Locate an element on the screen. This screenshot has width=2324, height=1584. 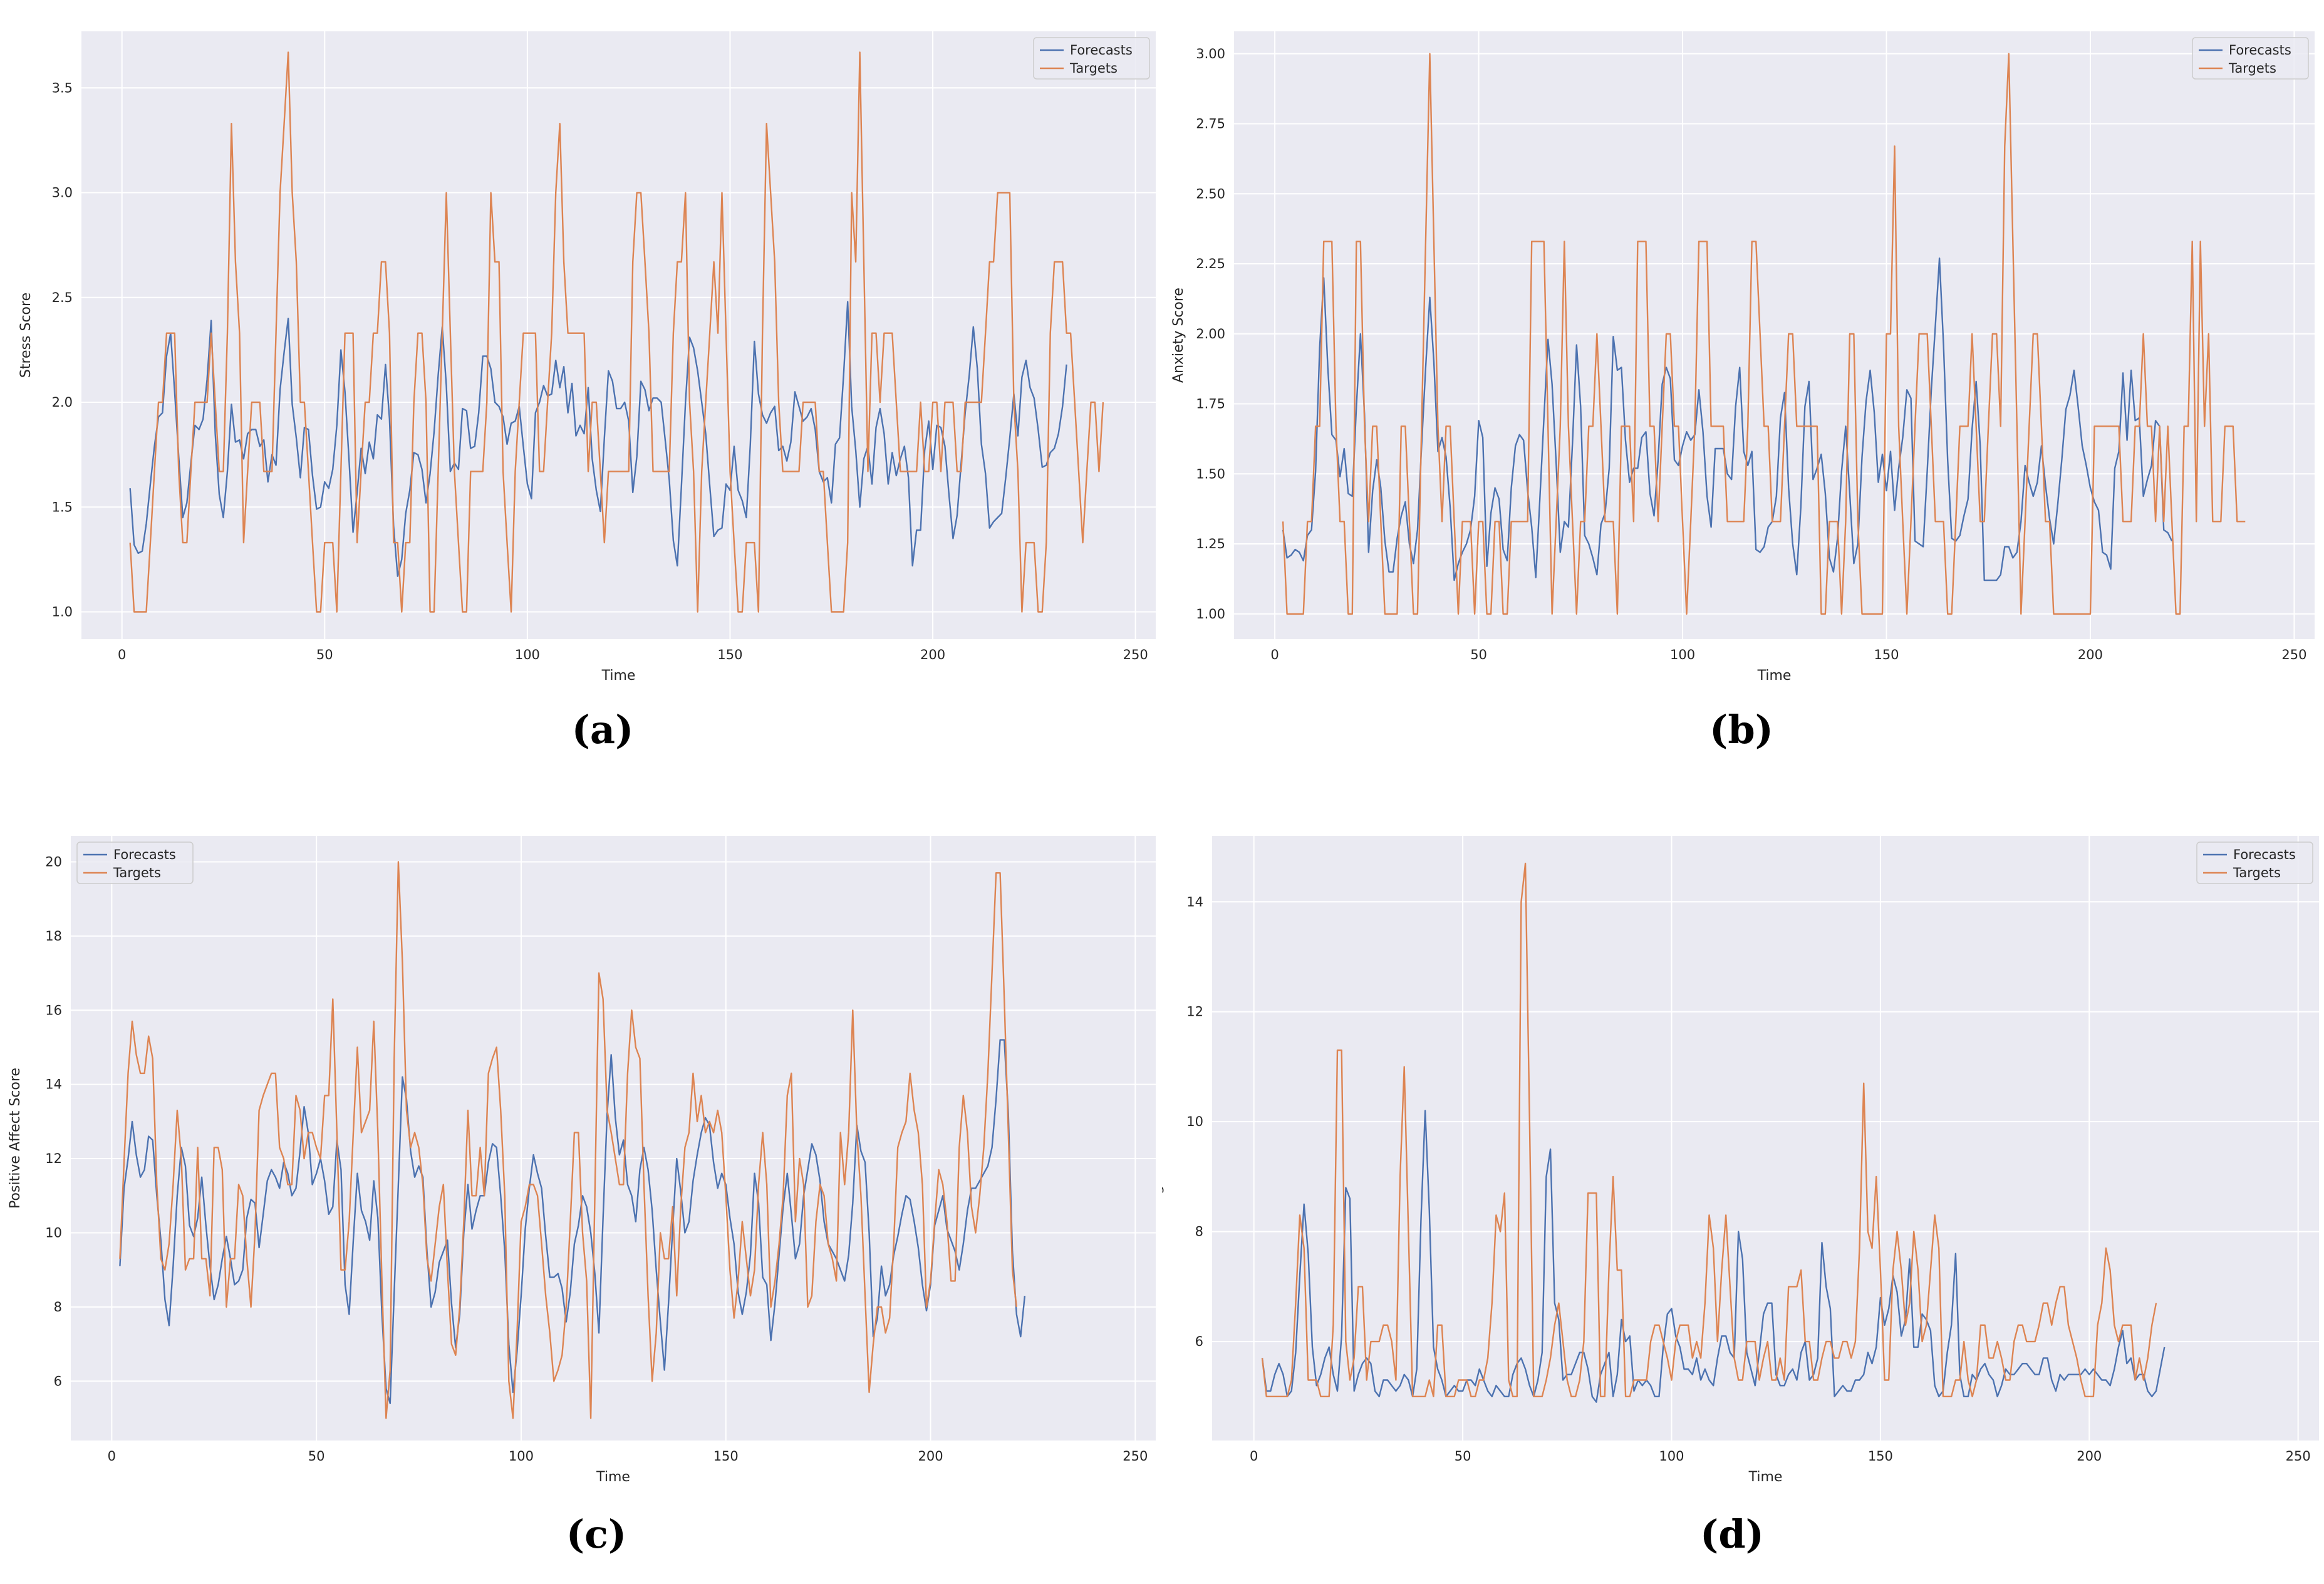
y-tick-label: 2.5 is located at coordinates (63, 297).